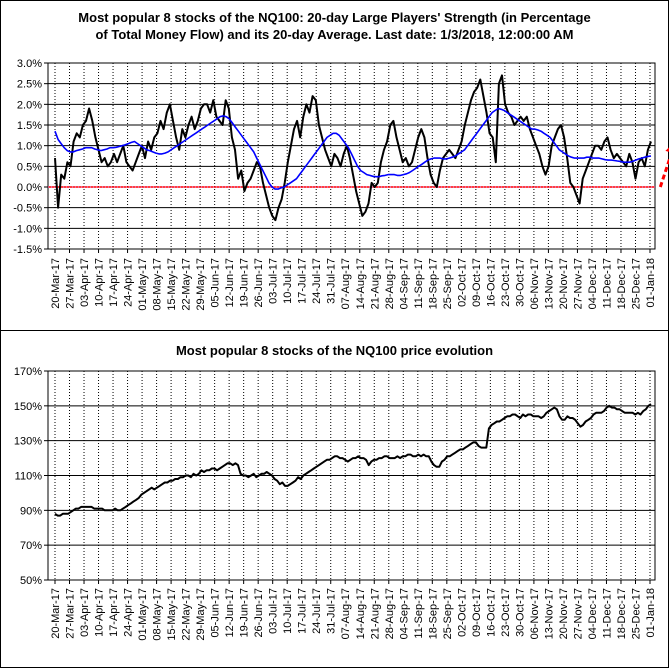 Image resolution: width=669 pixels, height=668 pixels. I want to click on chart2-xtick-label: 10-Apr-17, so click(100, 612).